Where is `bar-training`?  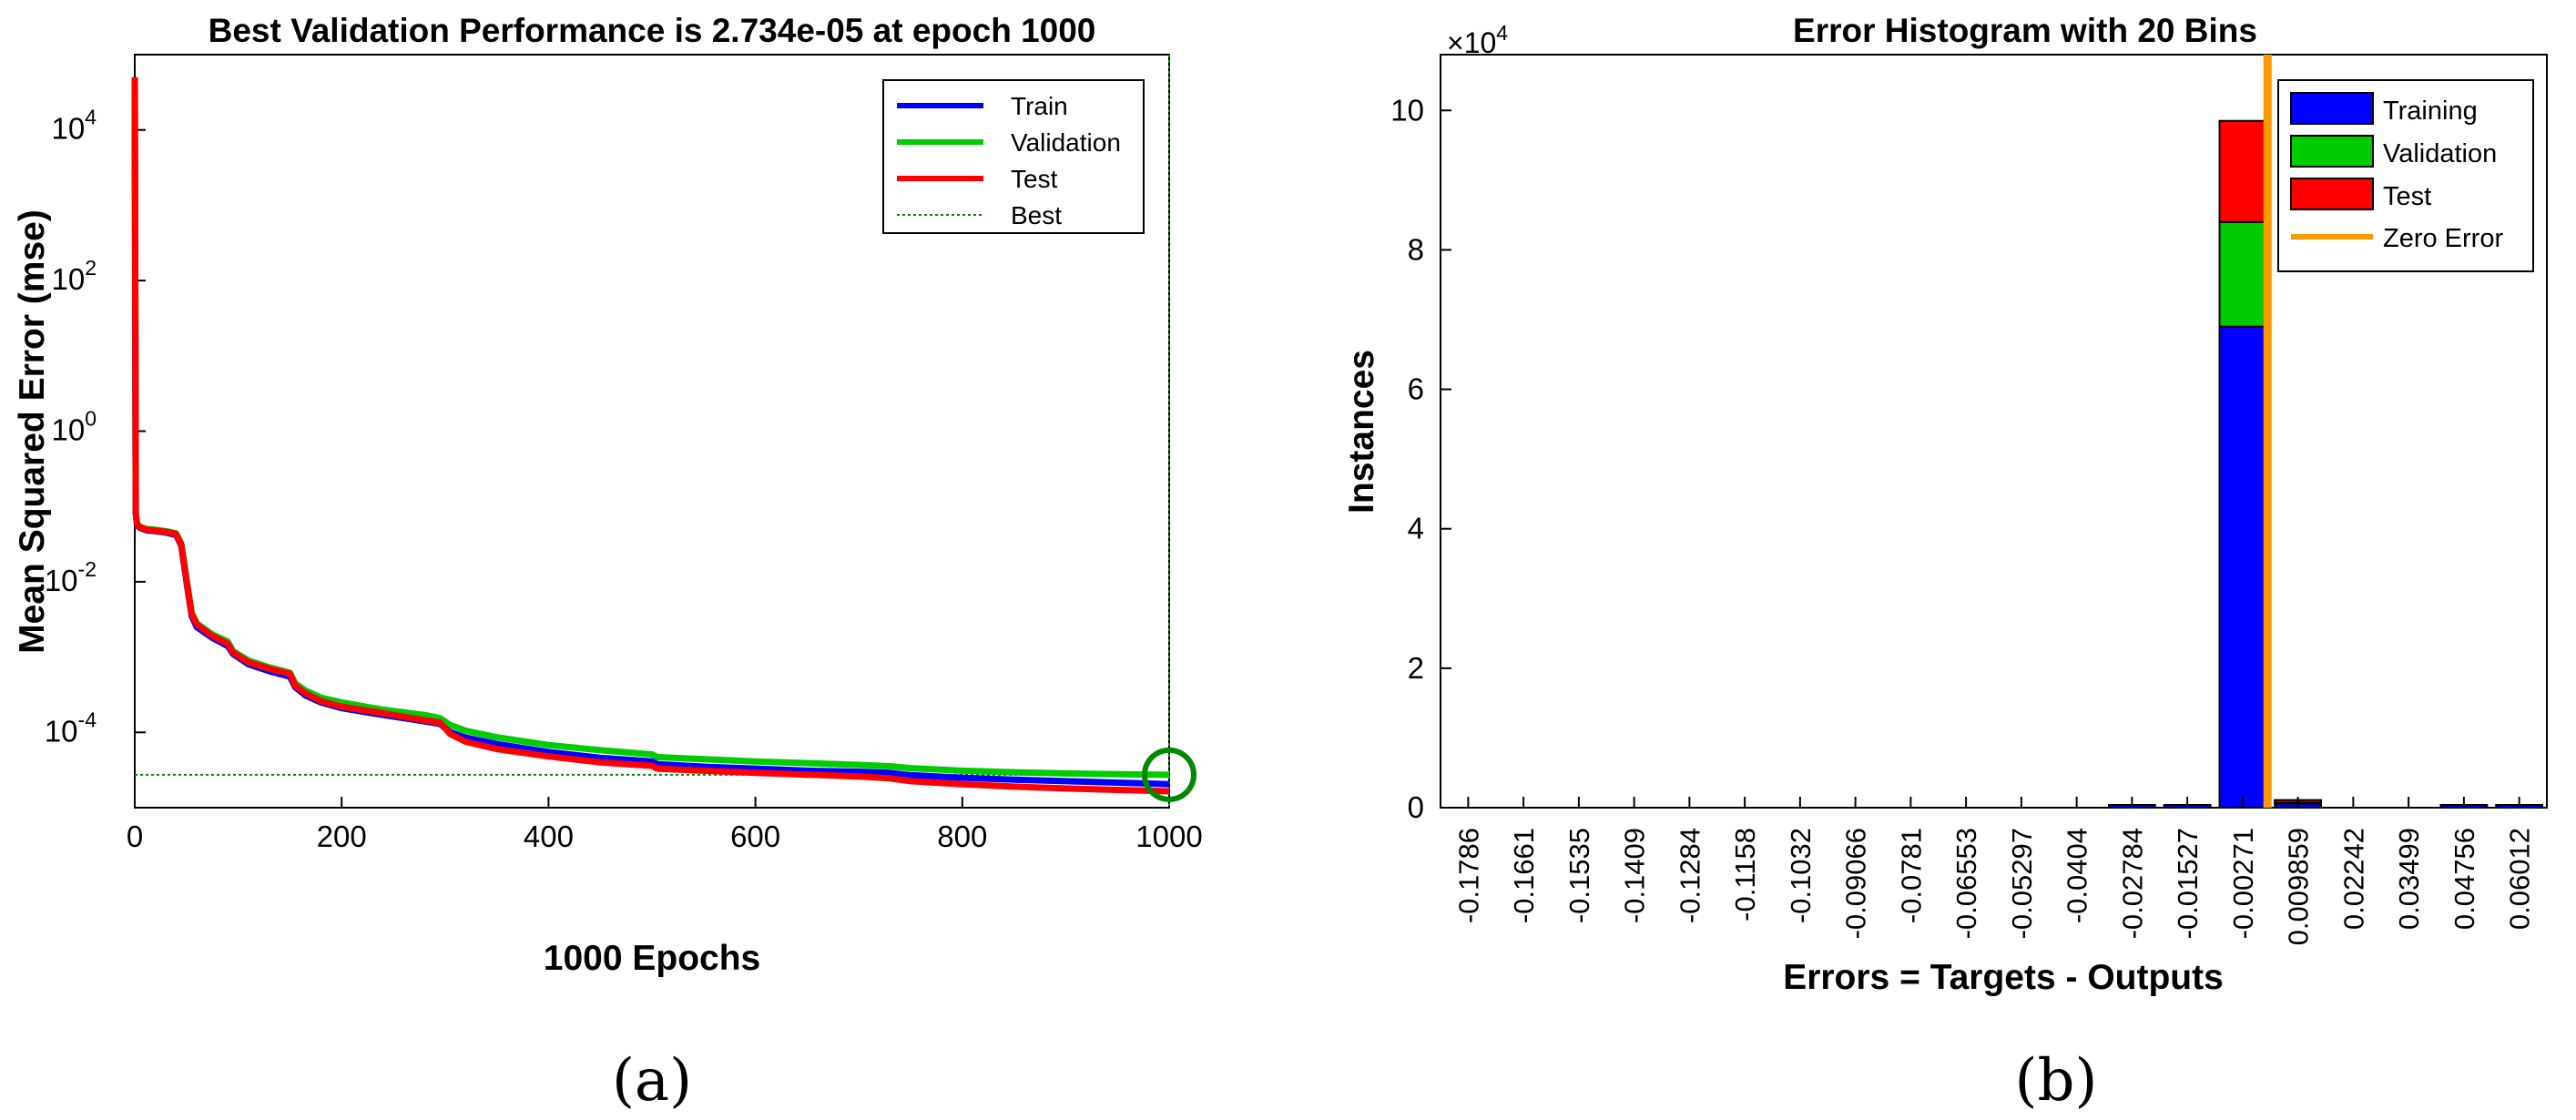
bar-training is located at coordinates (2242, 567).